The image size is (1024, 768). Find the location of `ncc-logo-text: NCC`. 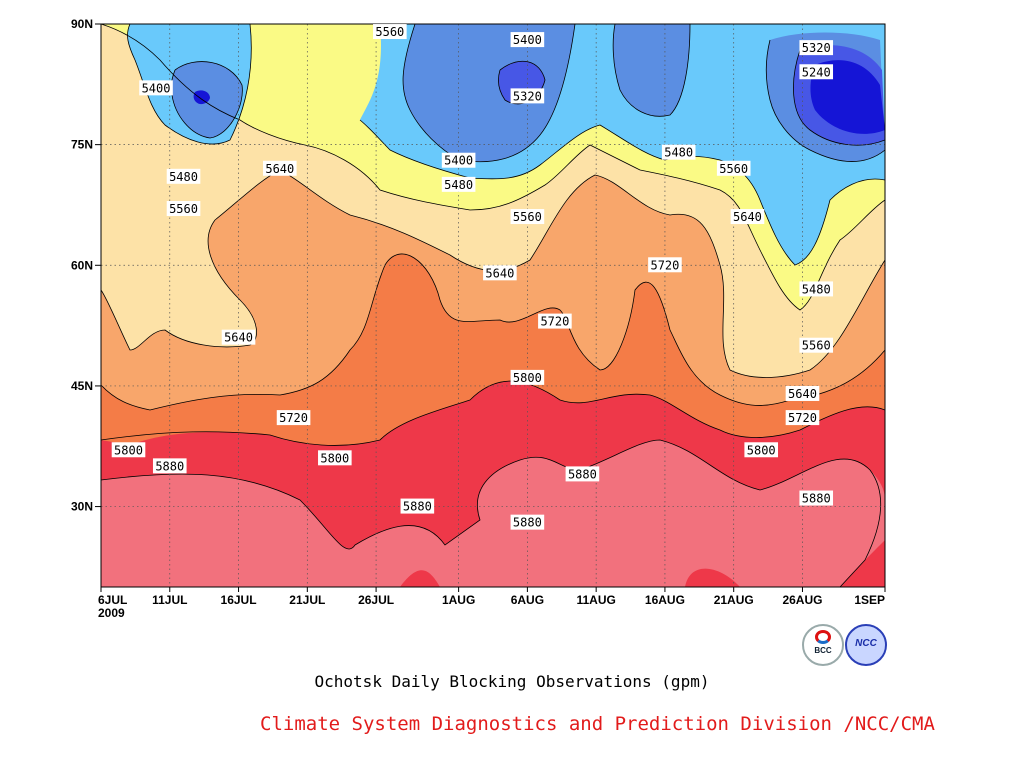

ncc-logo-text: NCC is located at coordinates (866, 643).